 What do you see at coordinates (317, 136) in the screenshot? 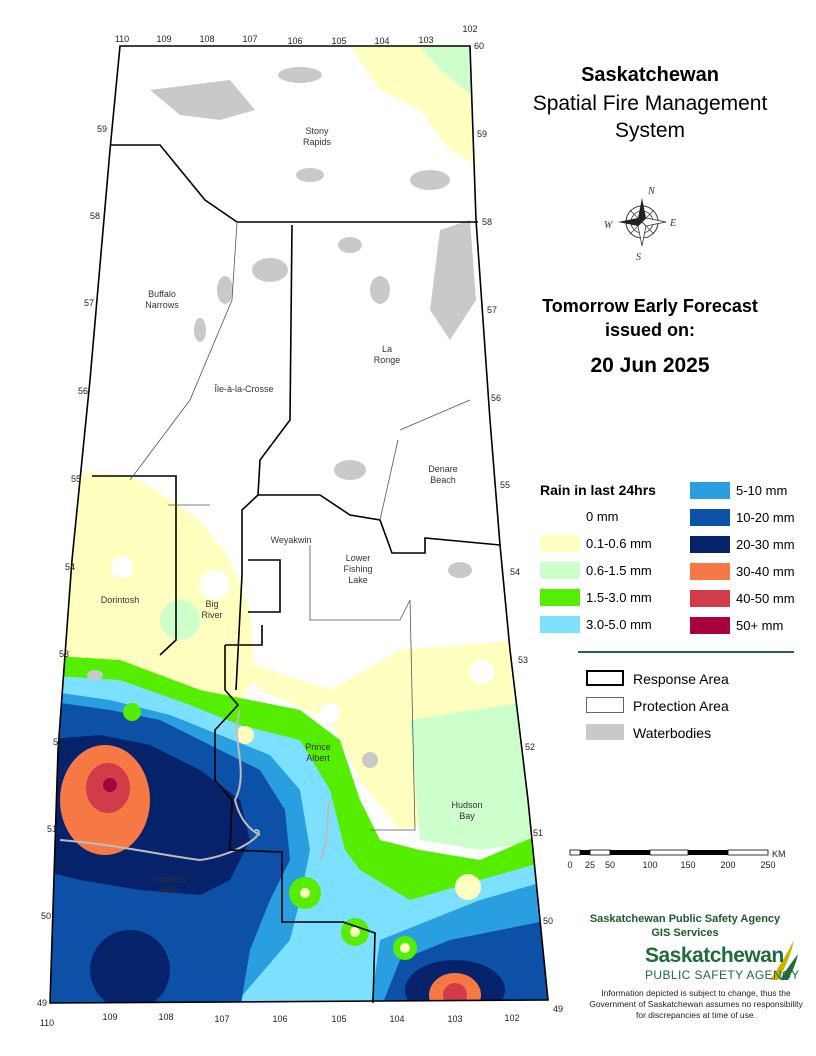
I see `label-stony-rapids: Stony Rapids` at bounding box center [317, 136].